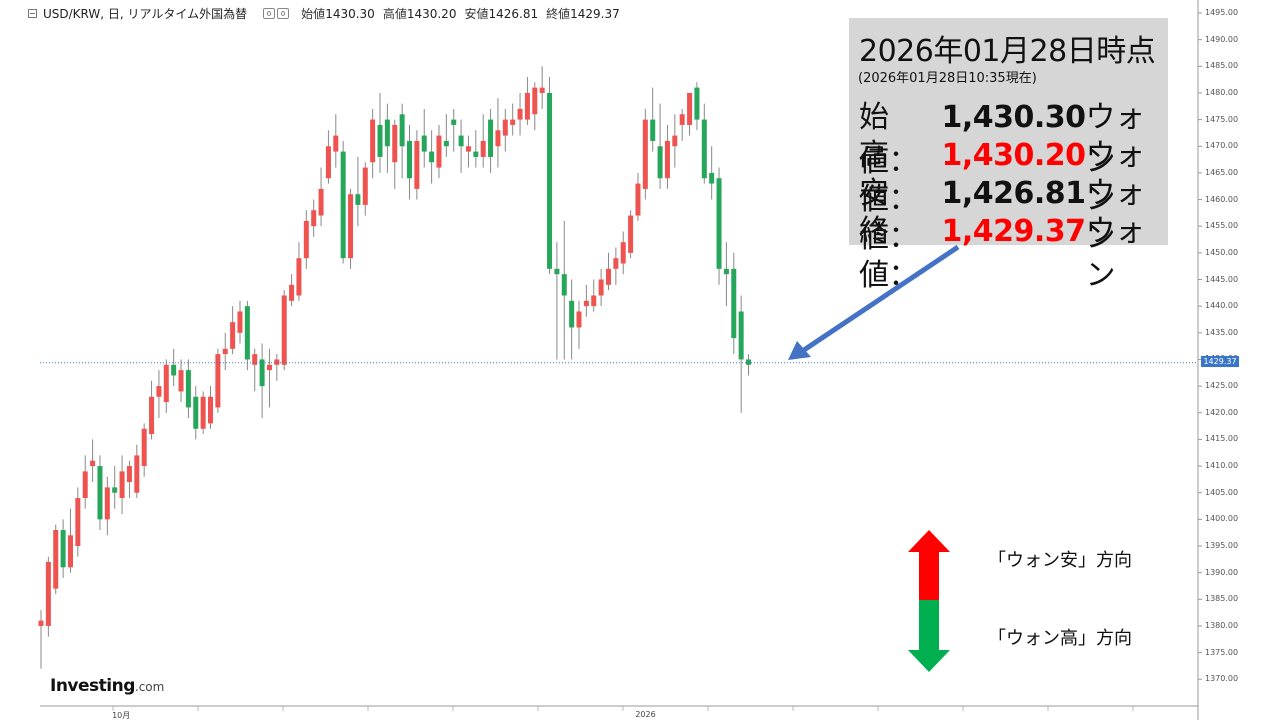 Image resolution: width=1280 pixels, height=721 pixels. I want to click on ohlc-readout: 始値1430.30 高値1430.20 安値1426.81 終値1429.37, so click(460, 13).